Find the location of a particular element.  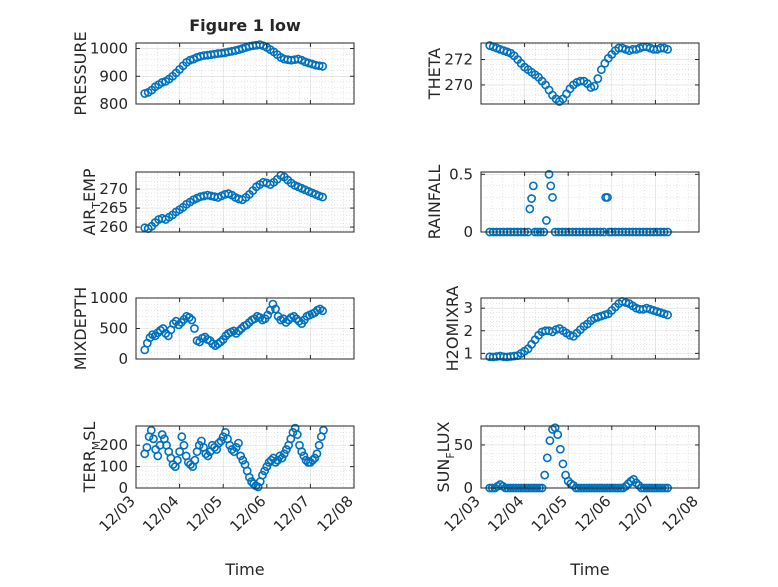

y-tick-label: 3 is located at coordinates (468, 308).